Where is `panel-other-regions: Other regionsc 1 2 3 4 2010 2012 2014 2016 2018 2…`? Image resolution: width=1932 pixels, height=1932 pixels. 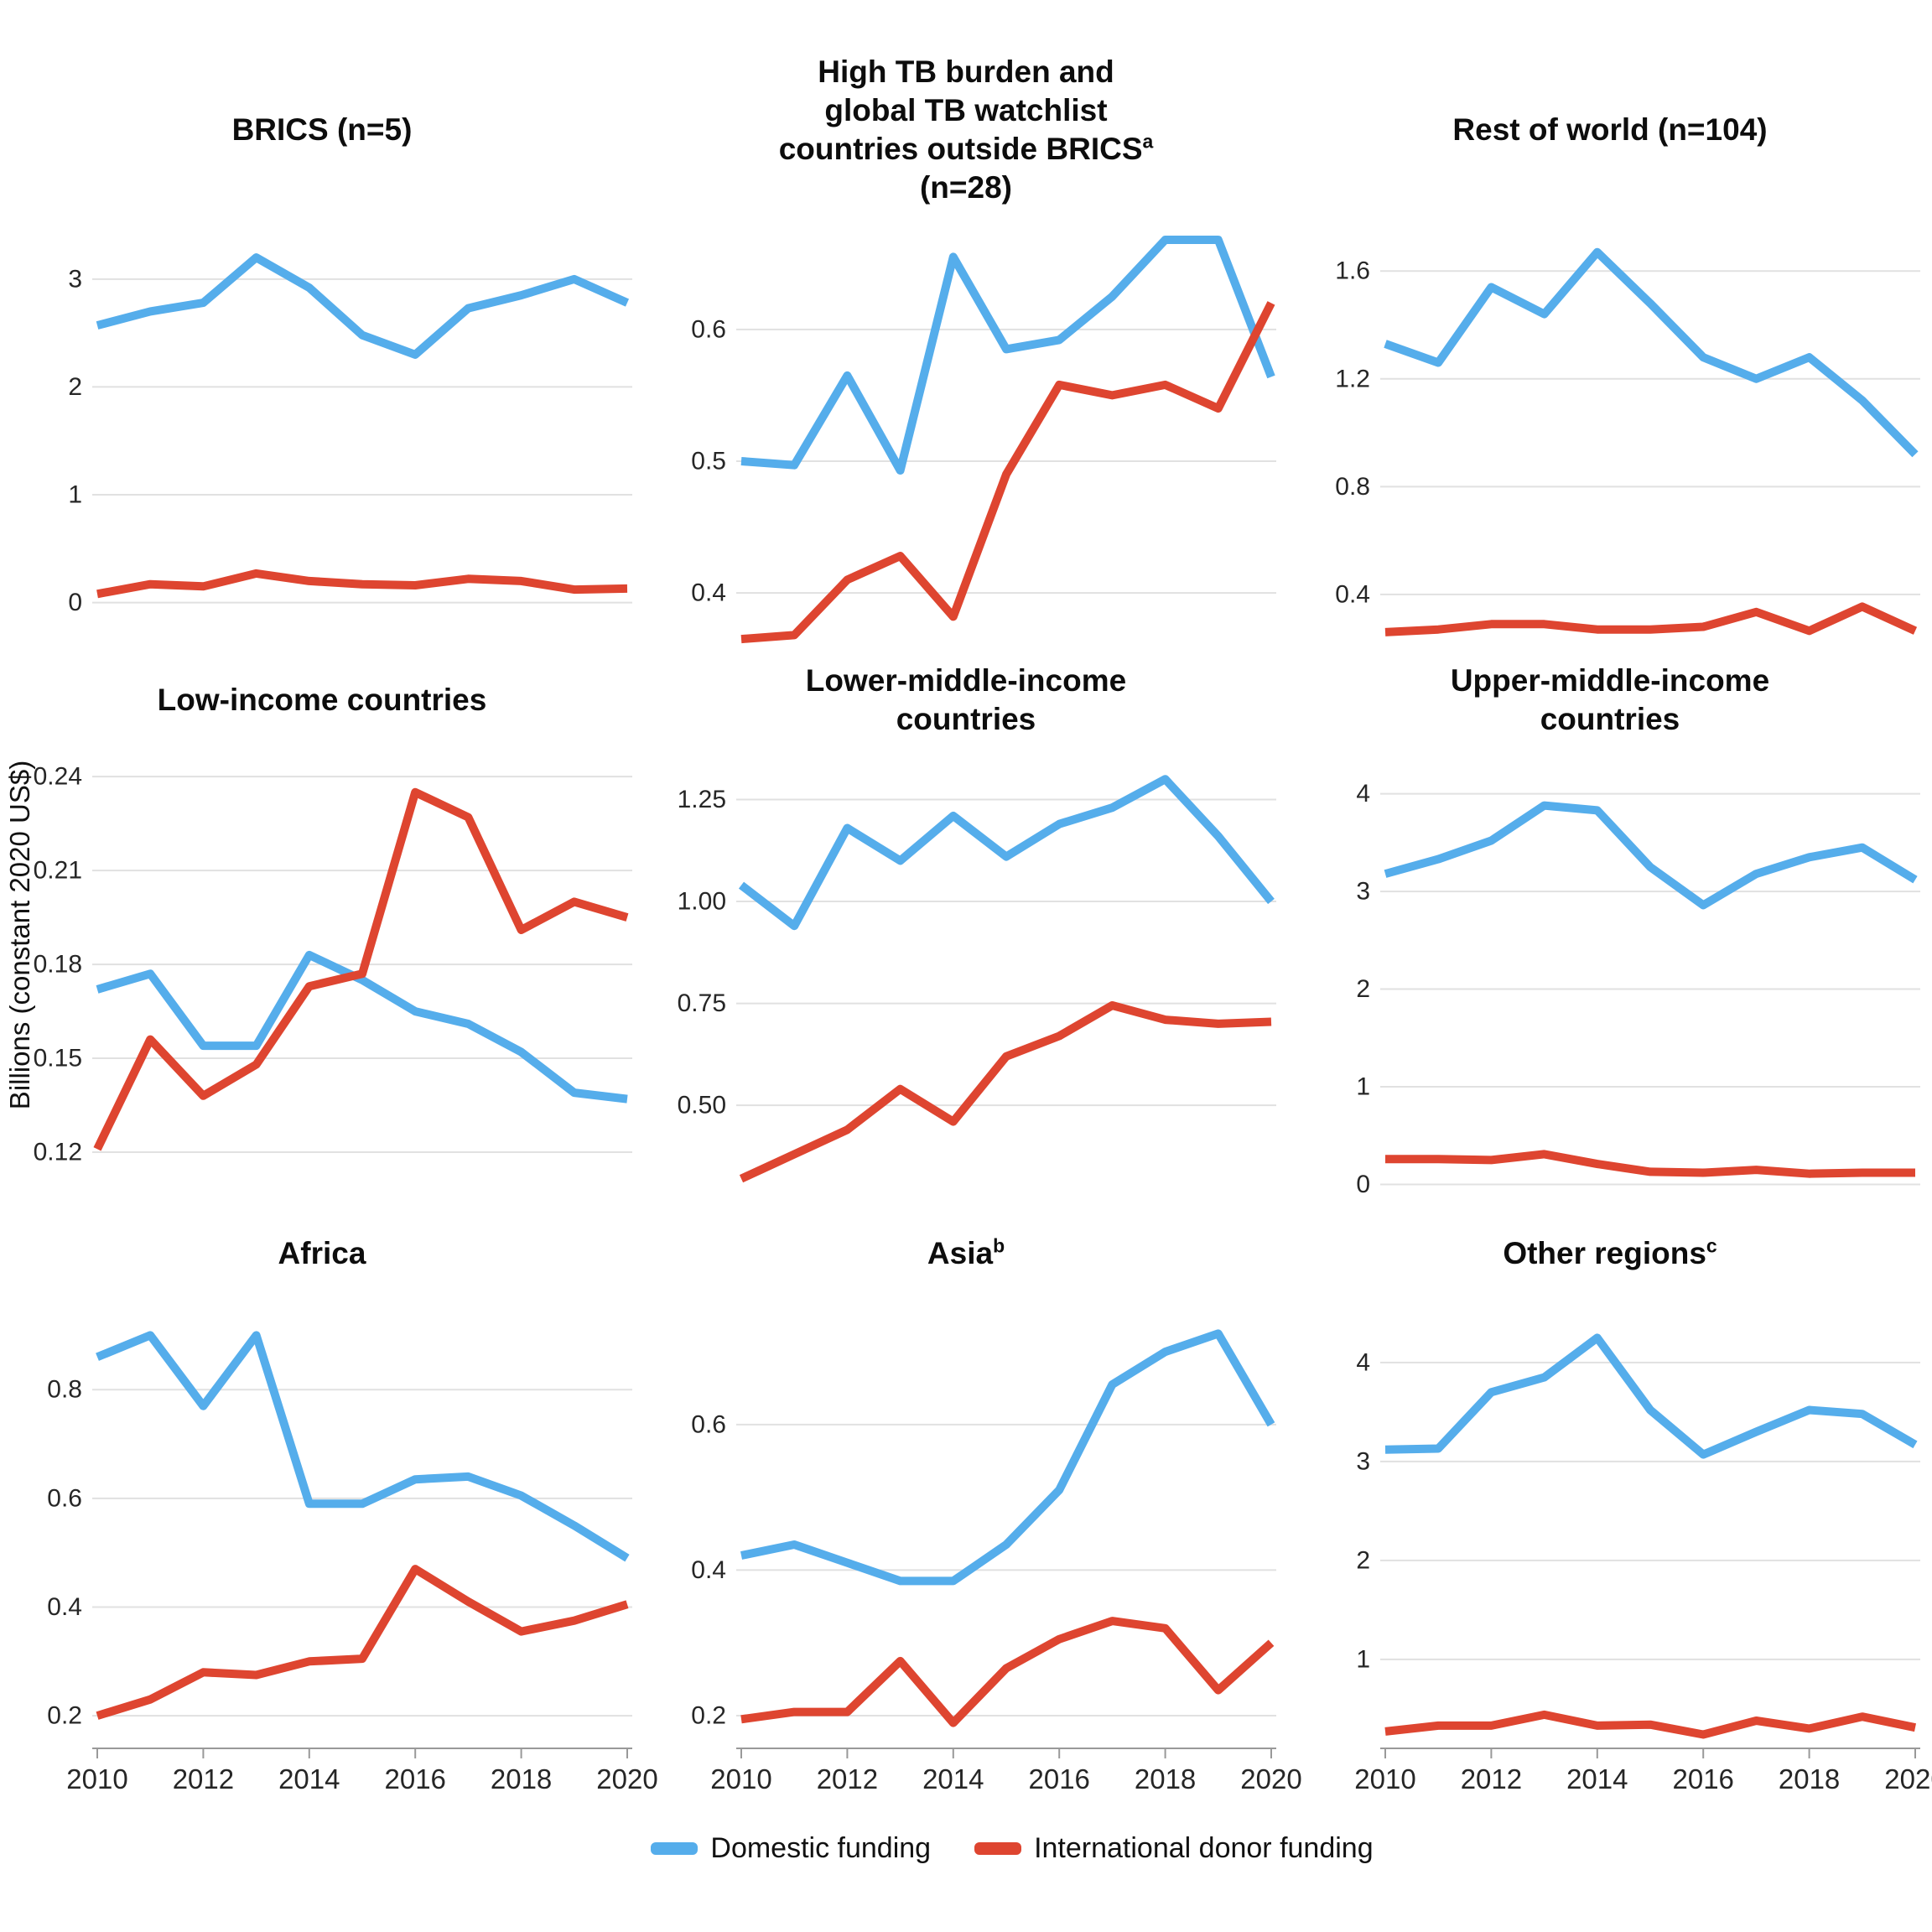
panel-other-regions: Other regionsc 1 2 3 4 2010 2012 2014 2016 2018 2… is located at coordinates (1610, 1513).